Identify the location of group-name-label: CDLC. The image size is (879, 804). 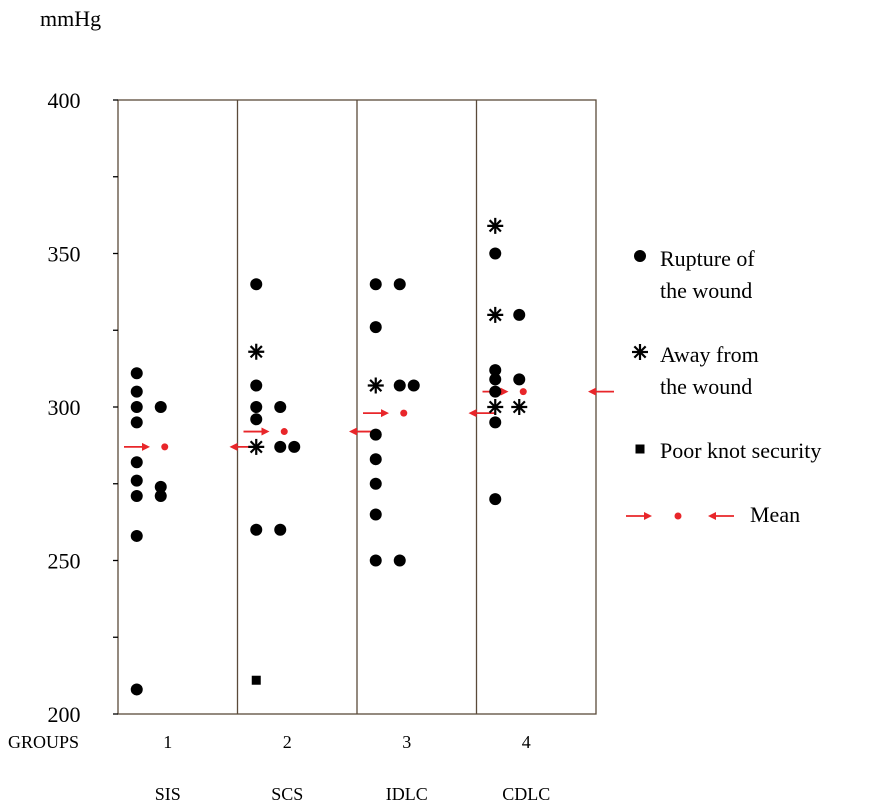
(526, 794).